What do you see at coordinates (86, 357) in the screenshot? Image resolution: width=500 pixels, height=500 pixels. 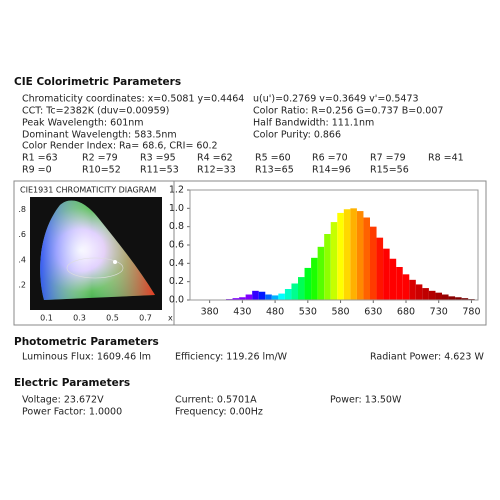 I see `param: Luminous Flux: 1609.46 lm` at bounding box center [86, 357].